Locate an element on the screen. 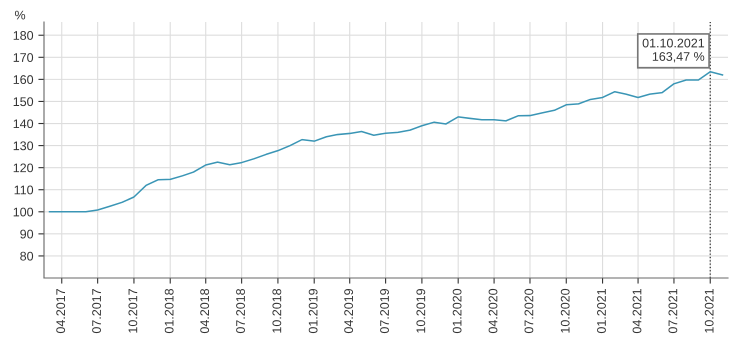 This screenshot has width=750, height=345. x-tick-label: 10.2017 is located at coordinates (133, 311).